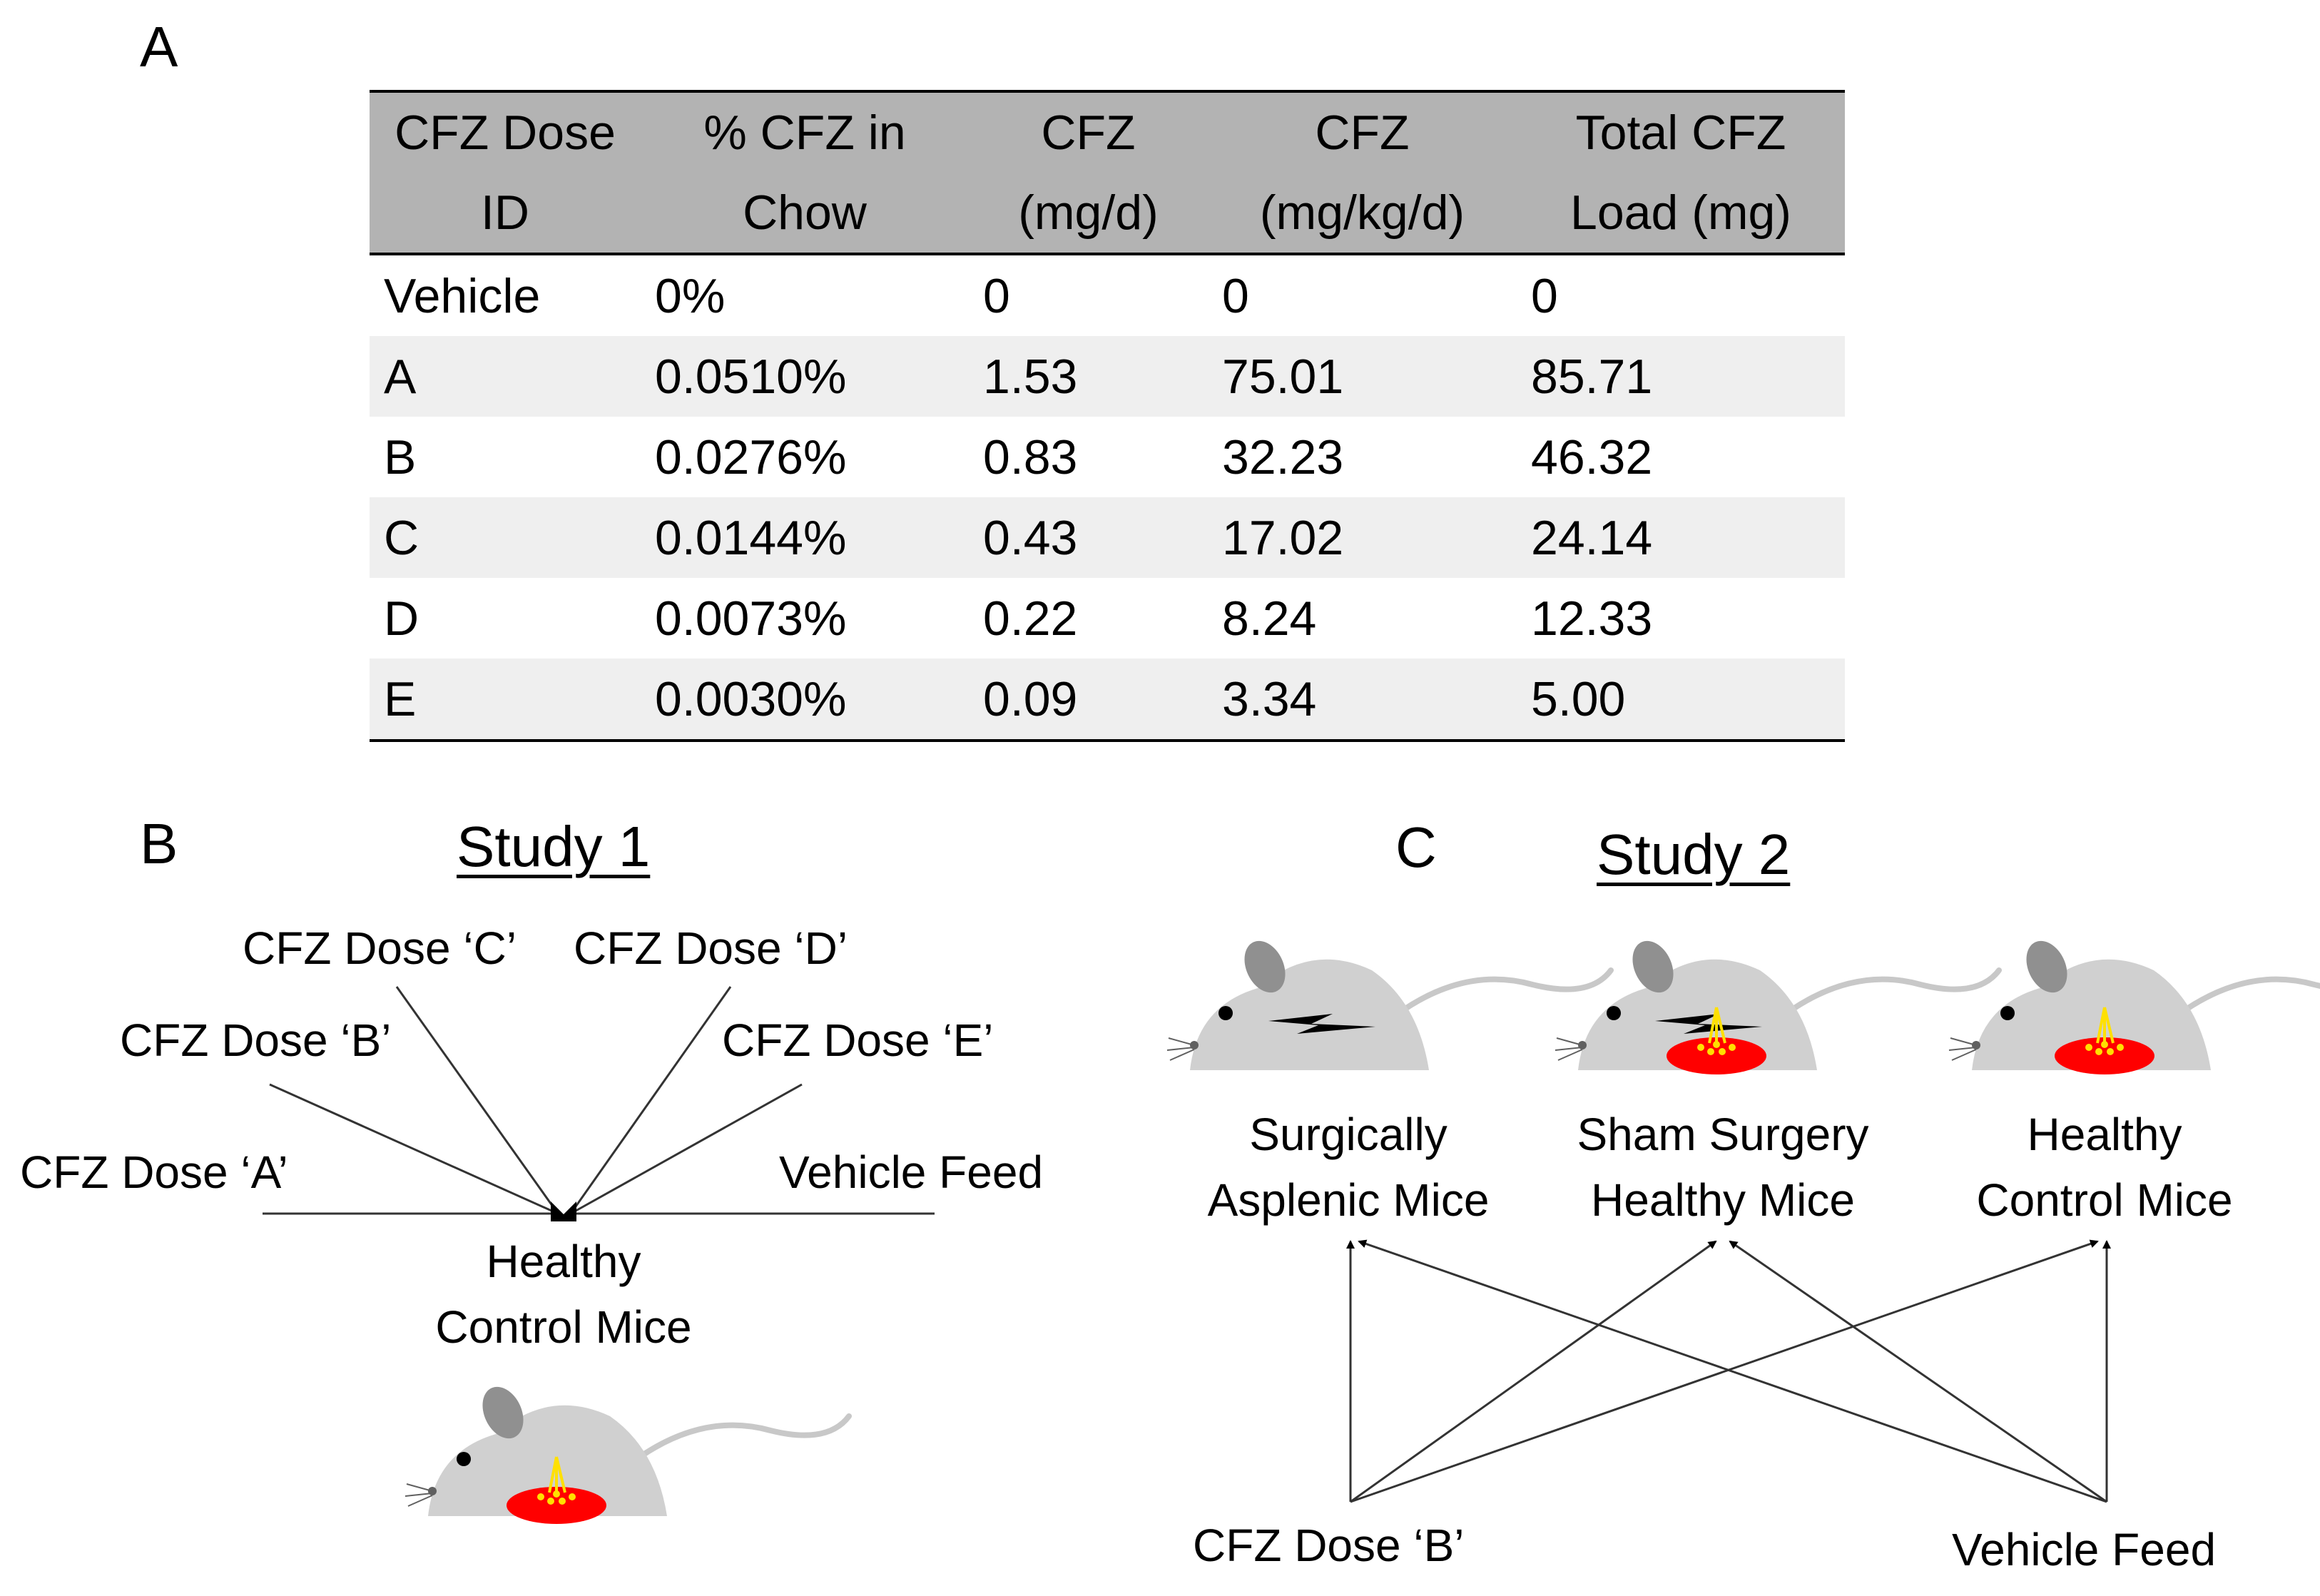 Image resolution: width=2320 pixels, height=1596 pixels. What do you see at coordinates (690, 295) in the screenshot?
I see `table-cell: 0%` at bounding box center [690, 295].